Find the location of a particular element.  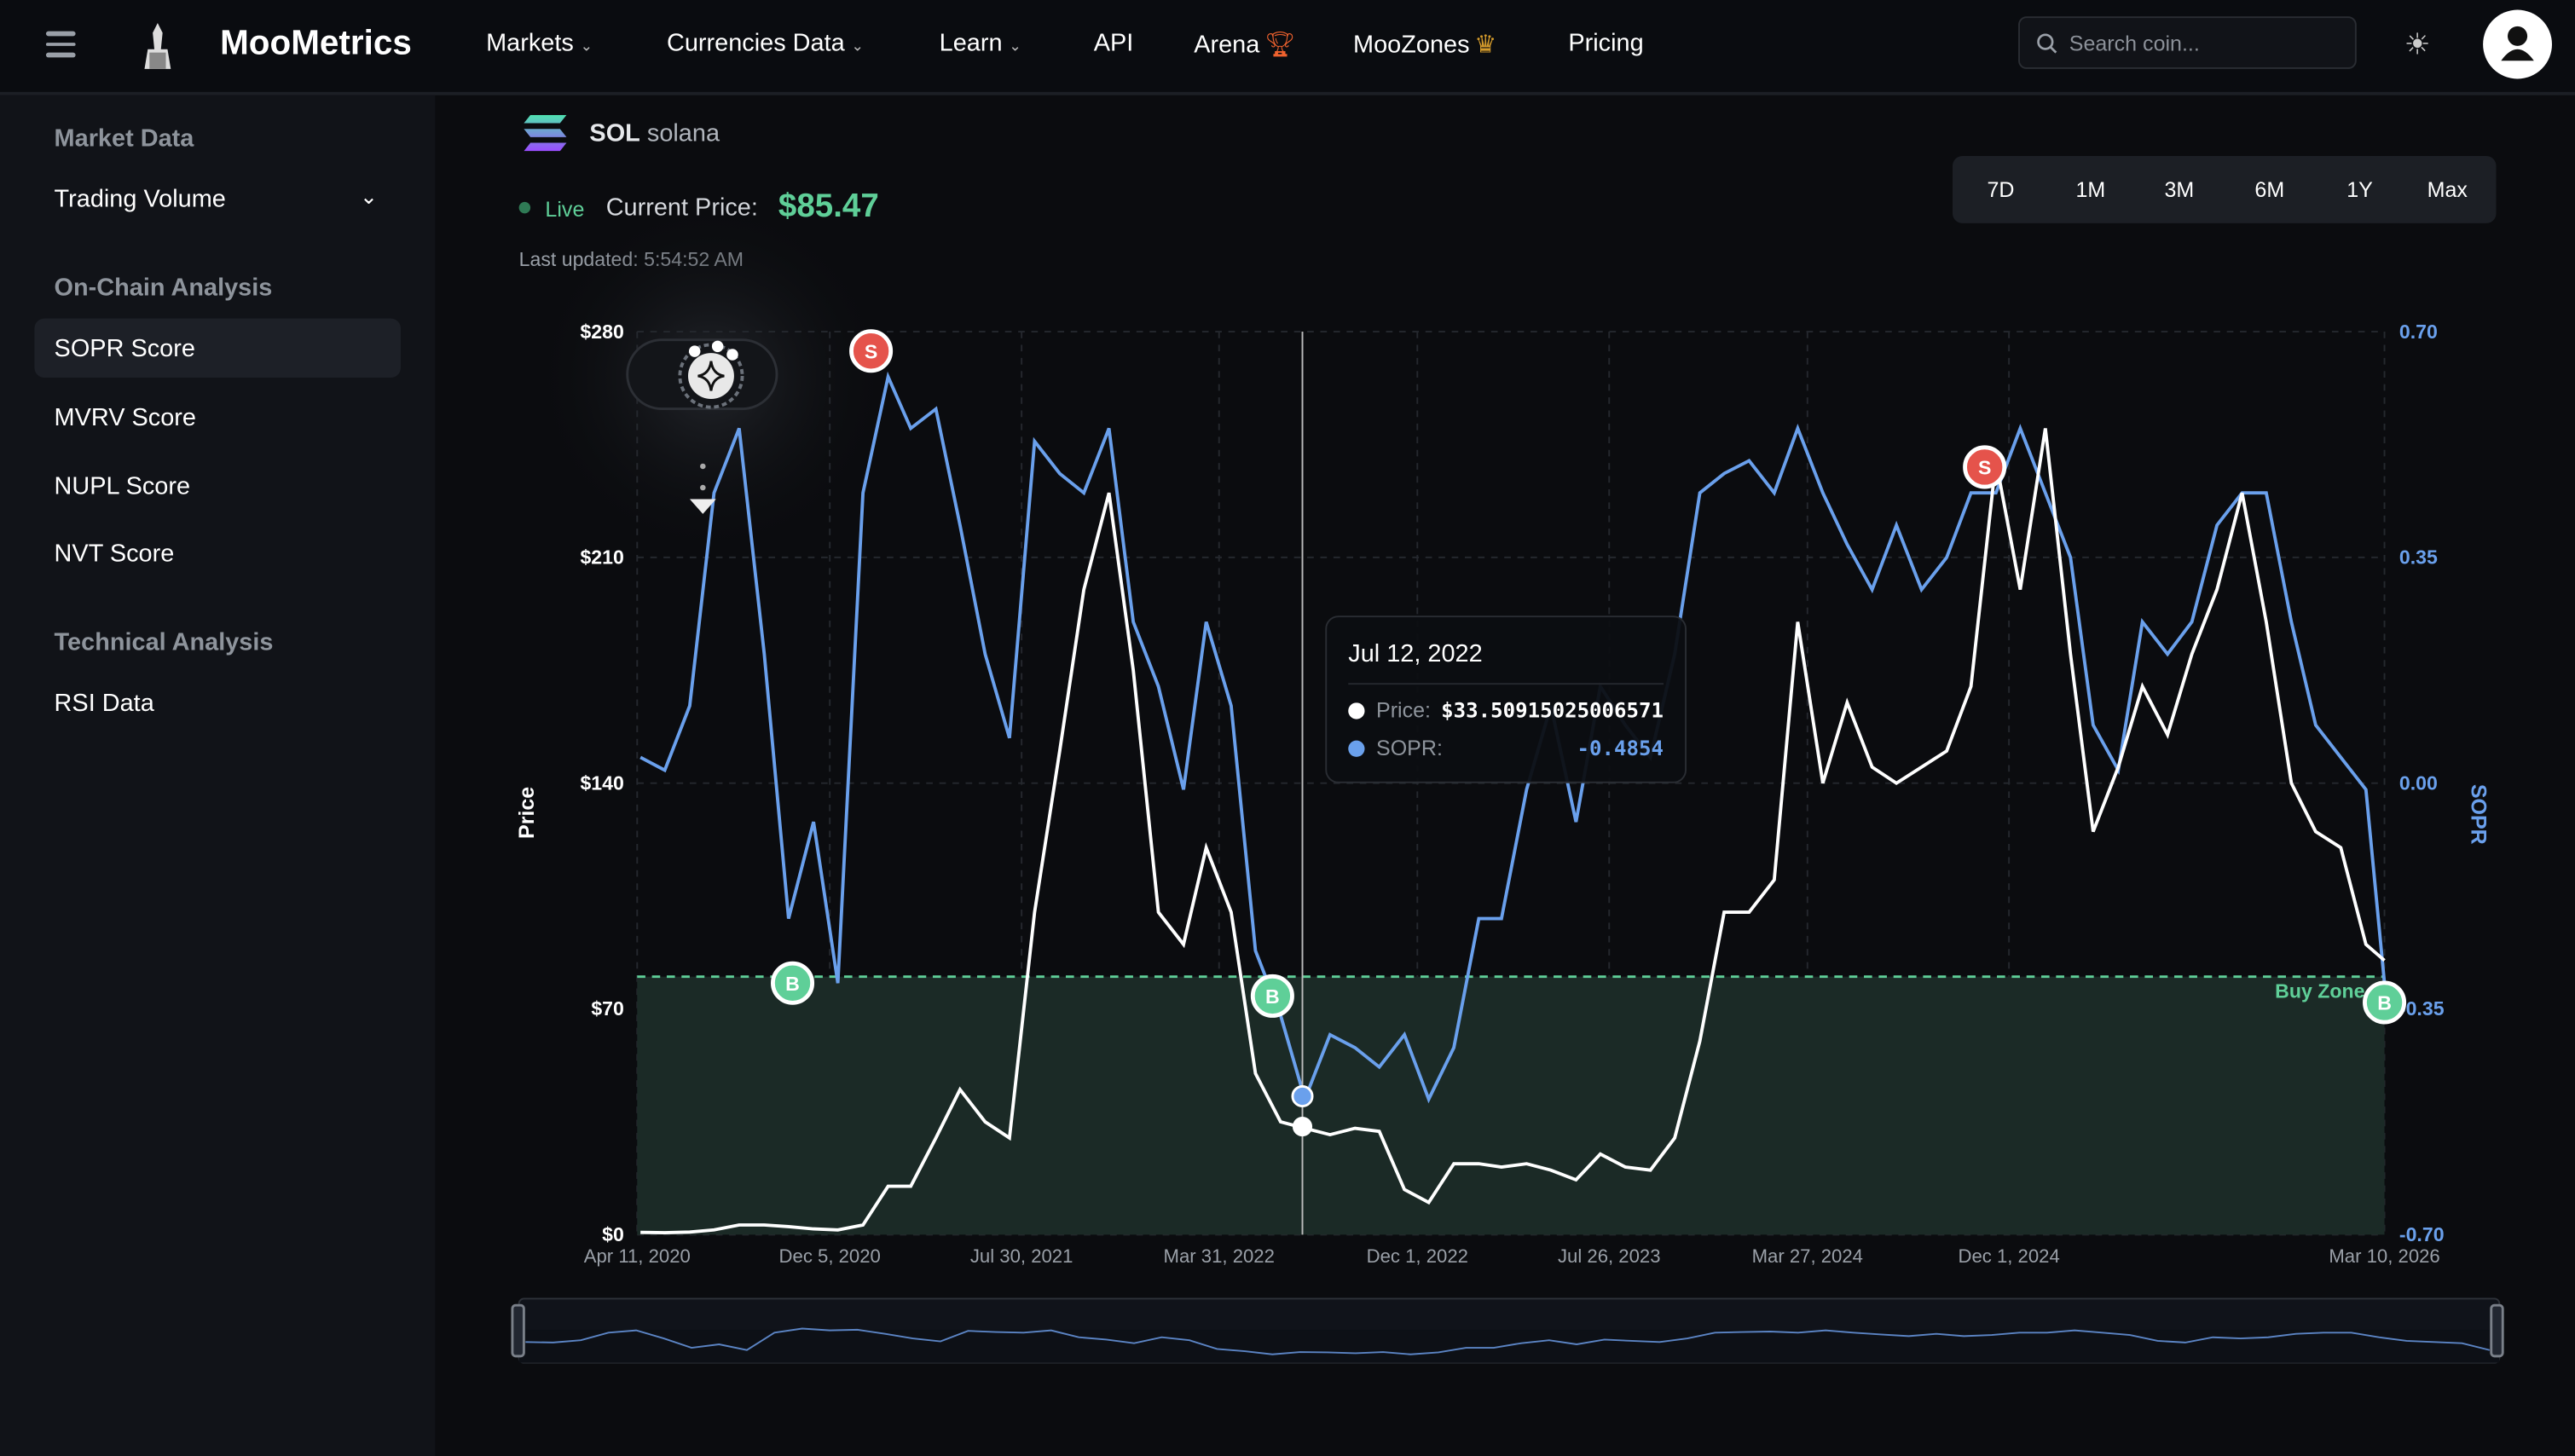

sidebar-section-title: Market Data is located at coordinates (124, 138).